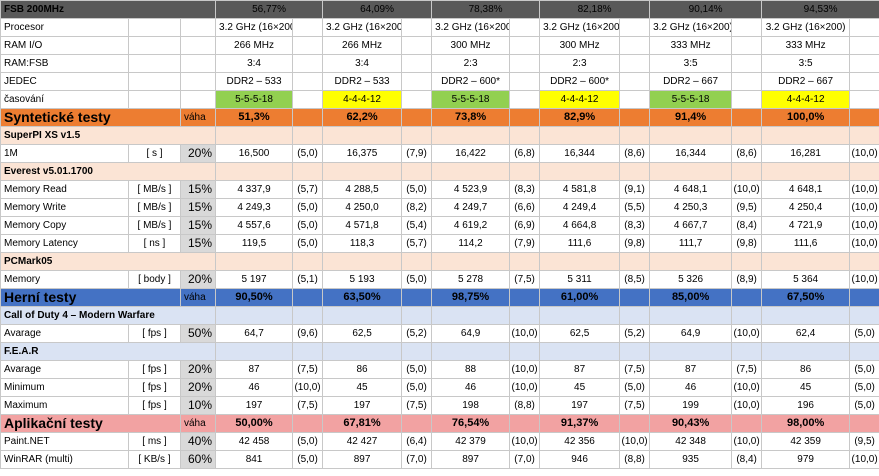  Describe the element at coordinates (308, 333) in the screenshot. I see `score-value: (9,6)` at that location.